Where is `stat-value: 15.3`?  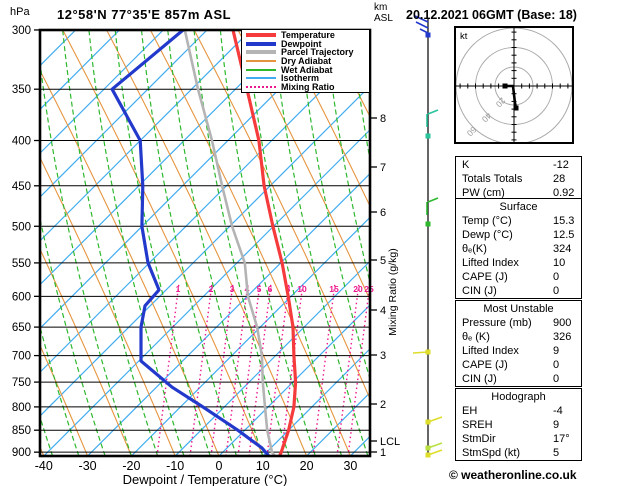 stat-value: 15.3 is located at coordinates (564, 221).